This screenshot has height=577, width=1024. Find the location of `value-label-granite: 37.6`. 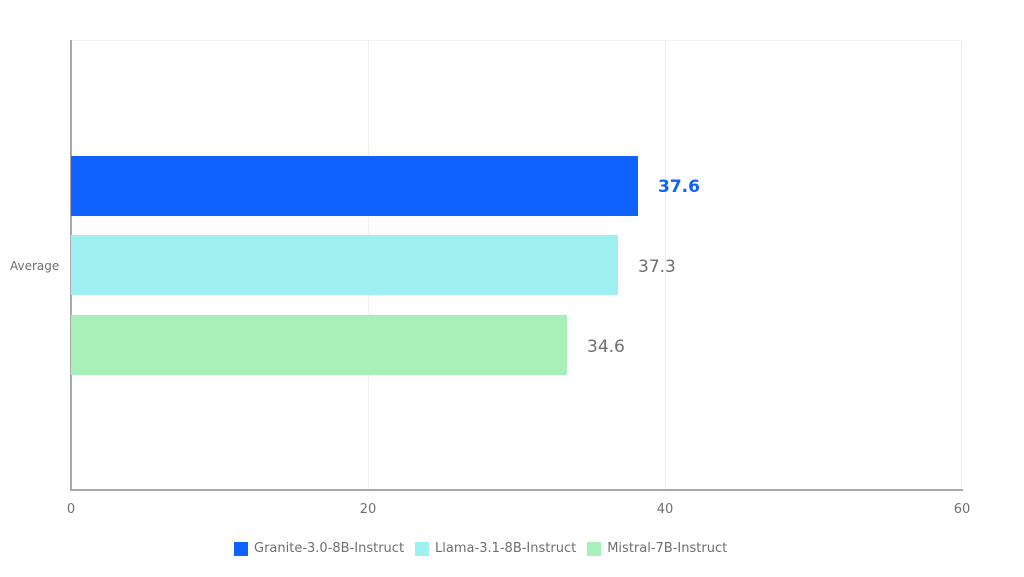

value-label-granite: 37.6 is located at coordinates (679, 187).